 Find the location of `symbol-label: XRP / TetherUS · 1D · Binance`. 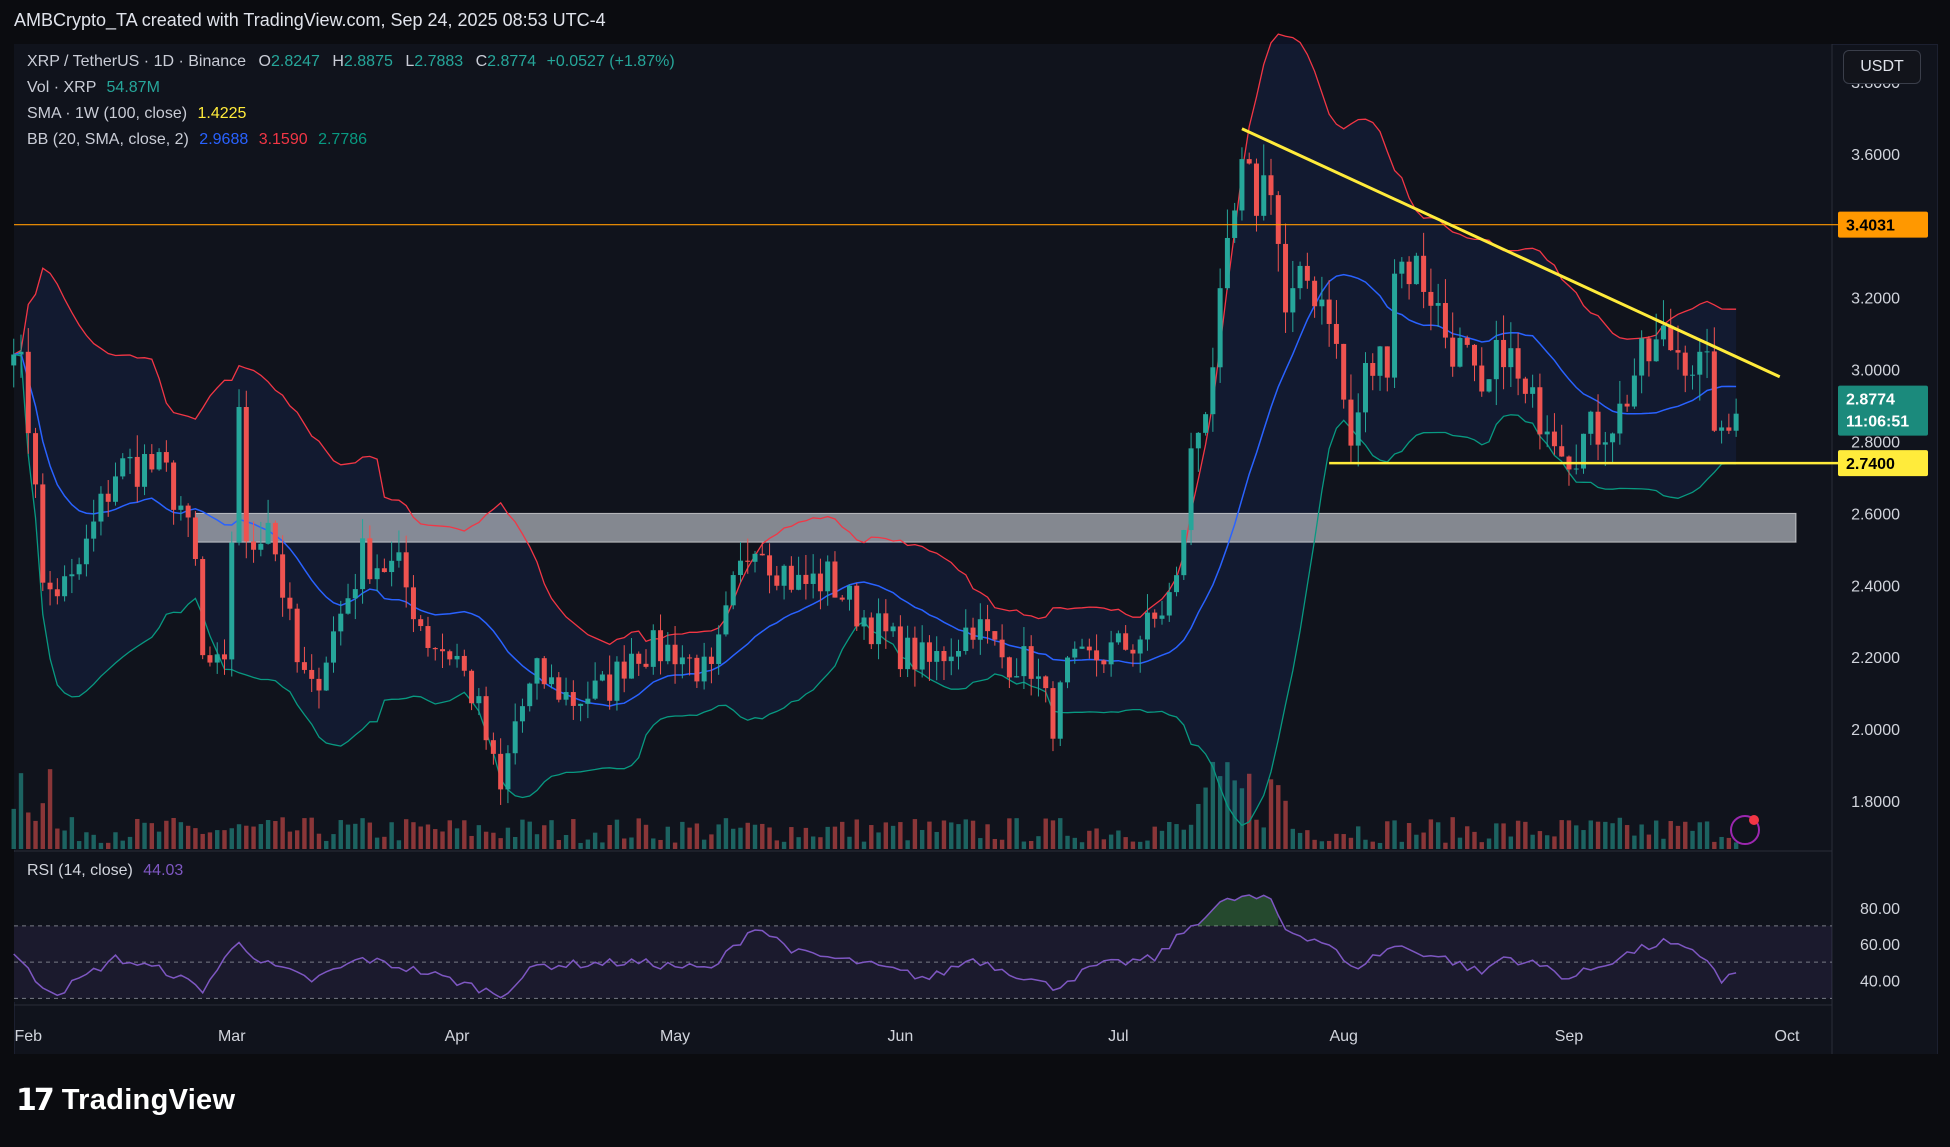

symbol-label: XRP / TetherUS · 1D · Binance is located at coordinates (137, 61).